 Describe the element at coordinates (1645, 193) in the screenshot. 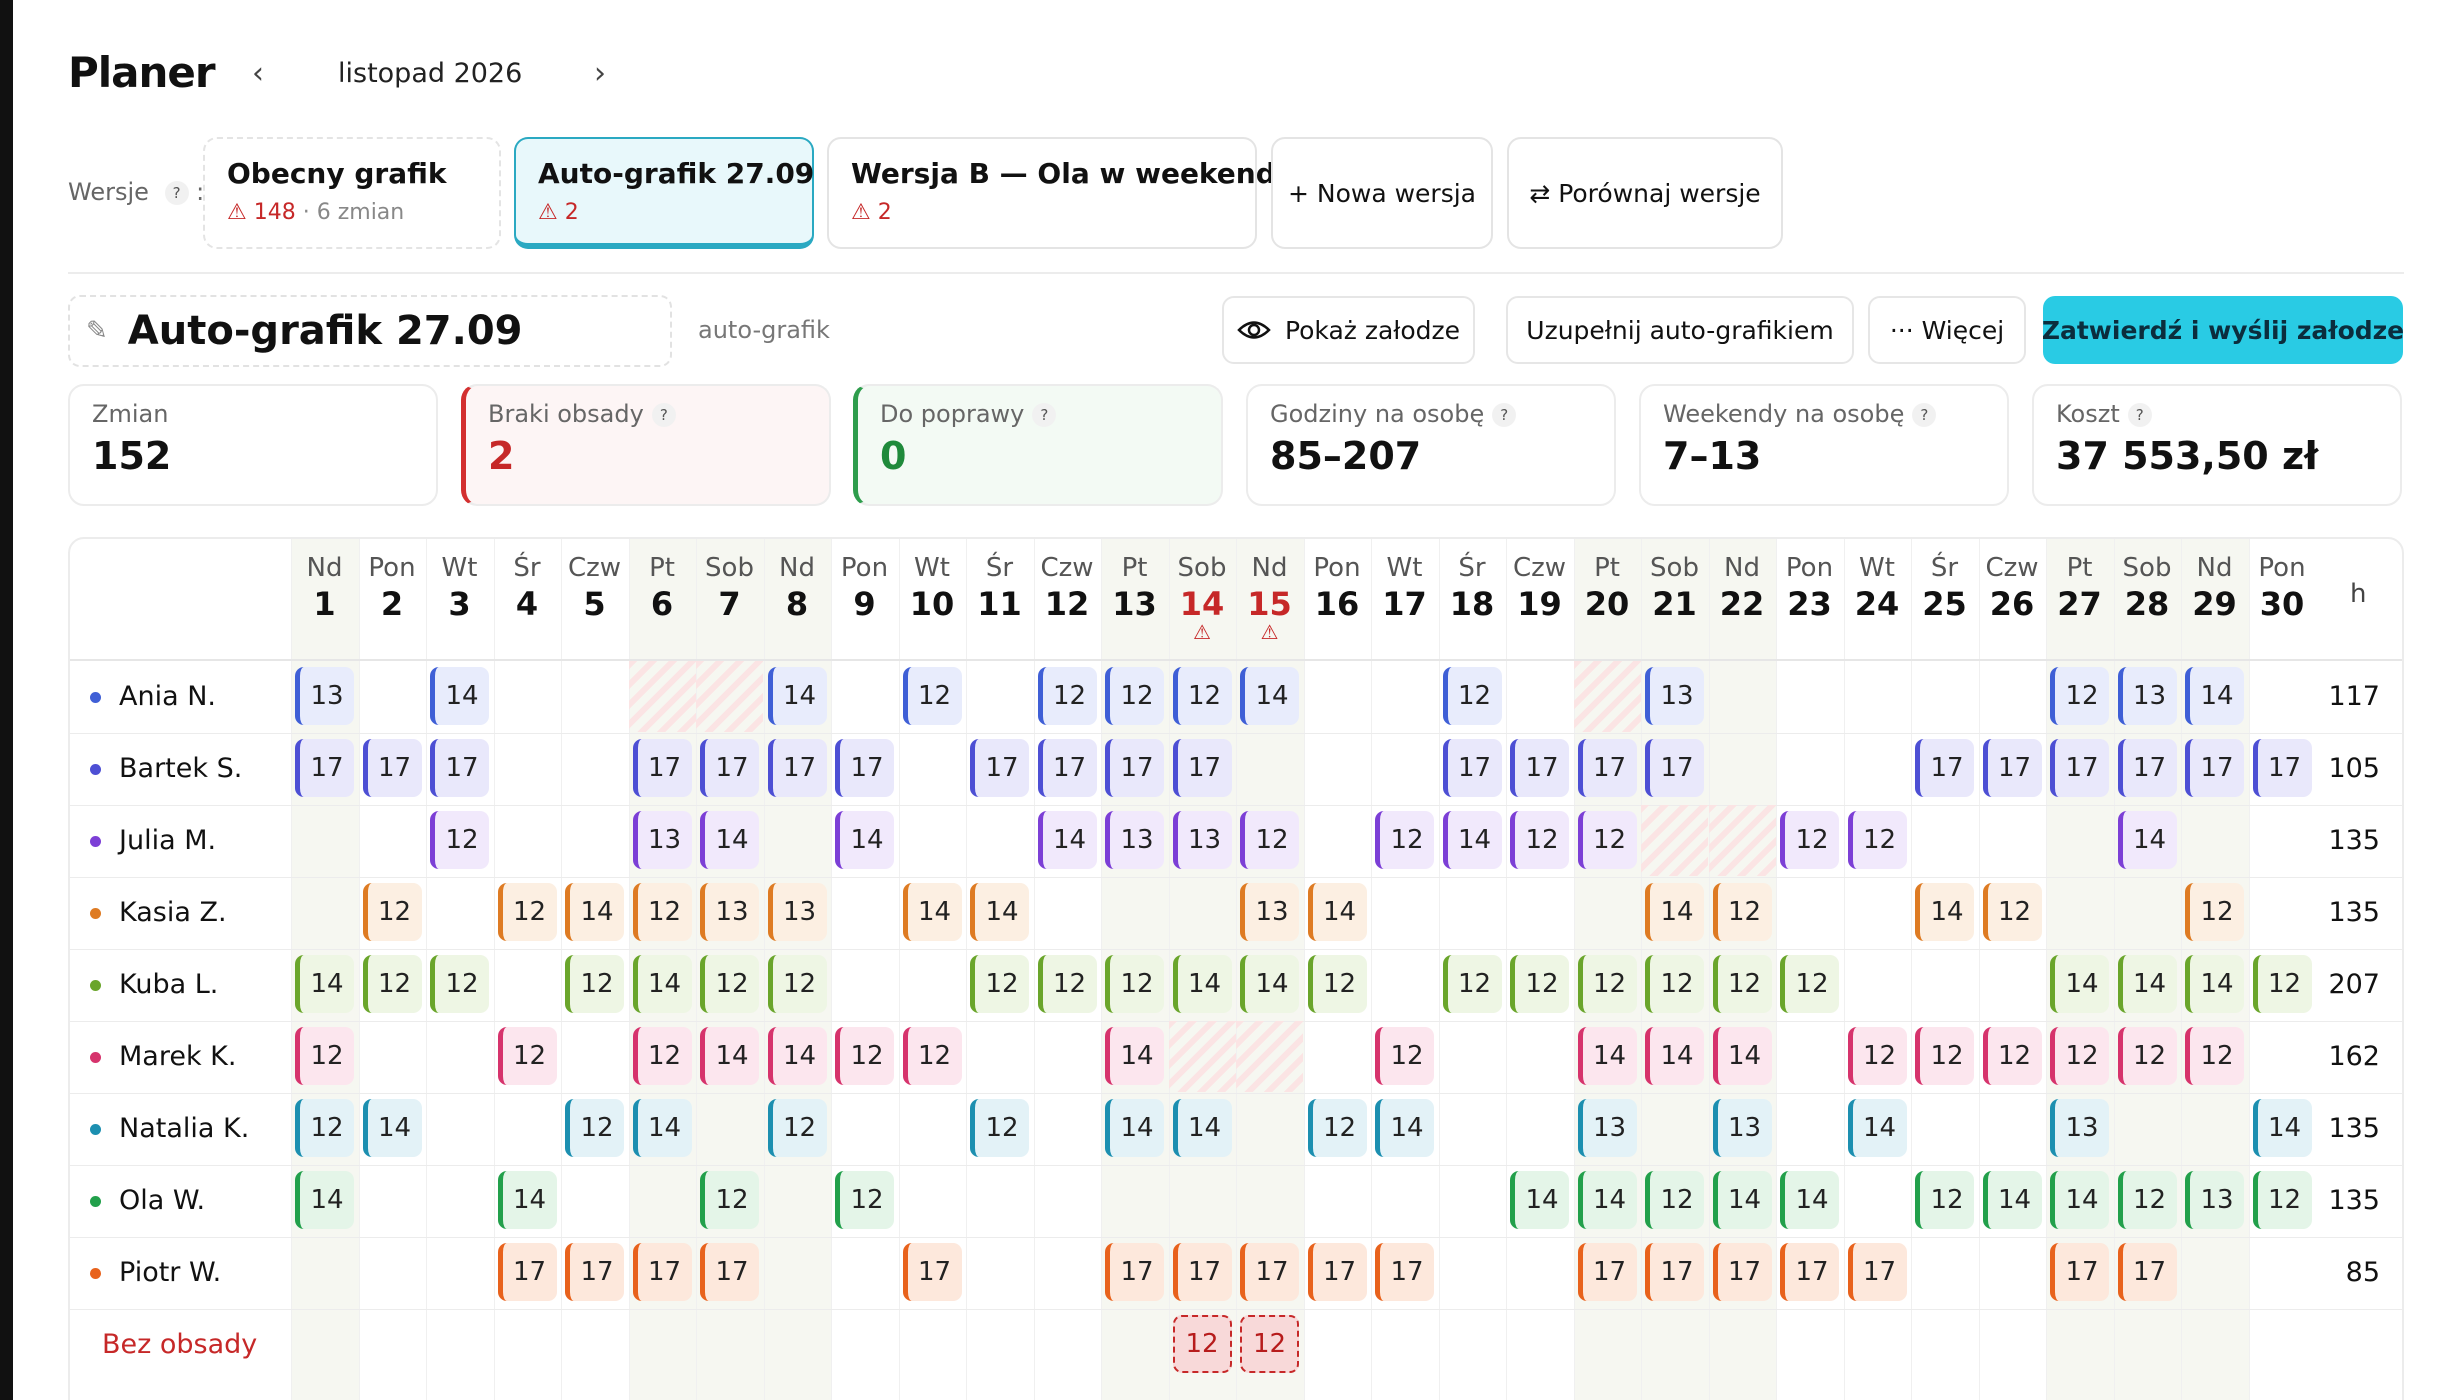

I see `compare-versions-button: ⇄ Porównaj wersje` at that location.